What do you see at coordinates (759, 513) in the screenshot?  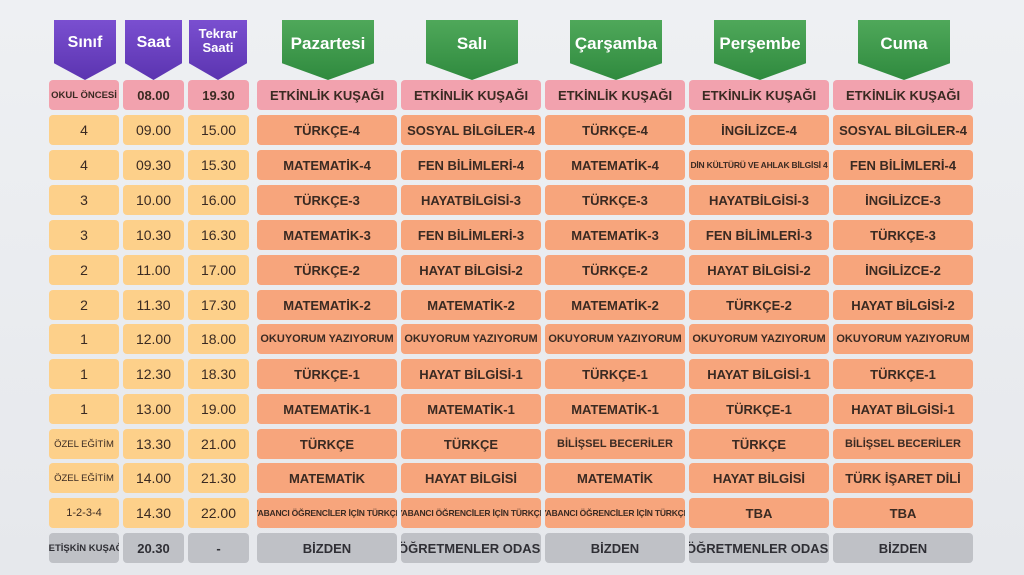 I see `cell-lesson: TBA` at bounding box center [759, 513].